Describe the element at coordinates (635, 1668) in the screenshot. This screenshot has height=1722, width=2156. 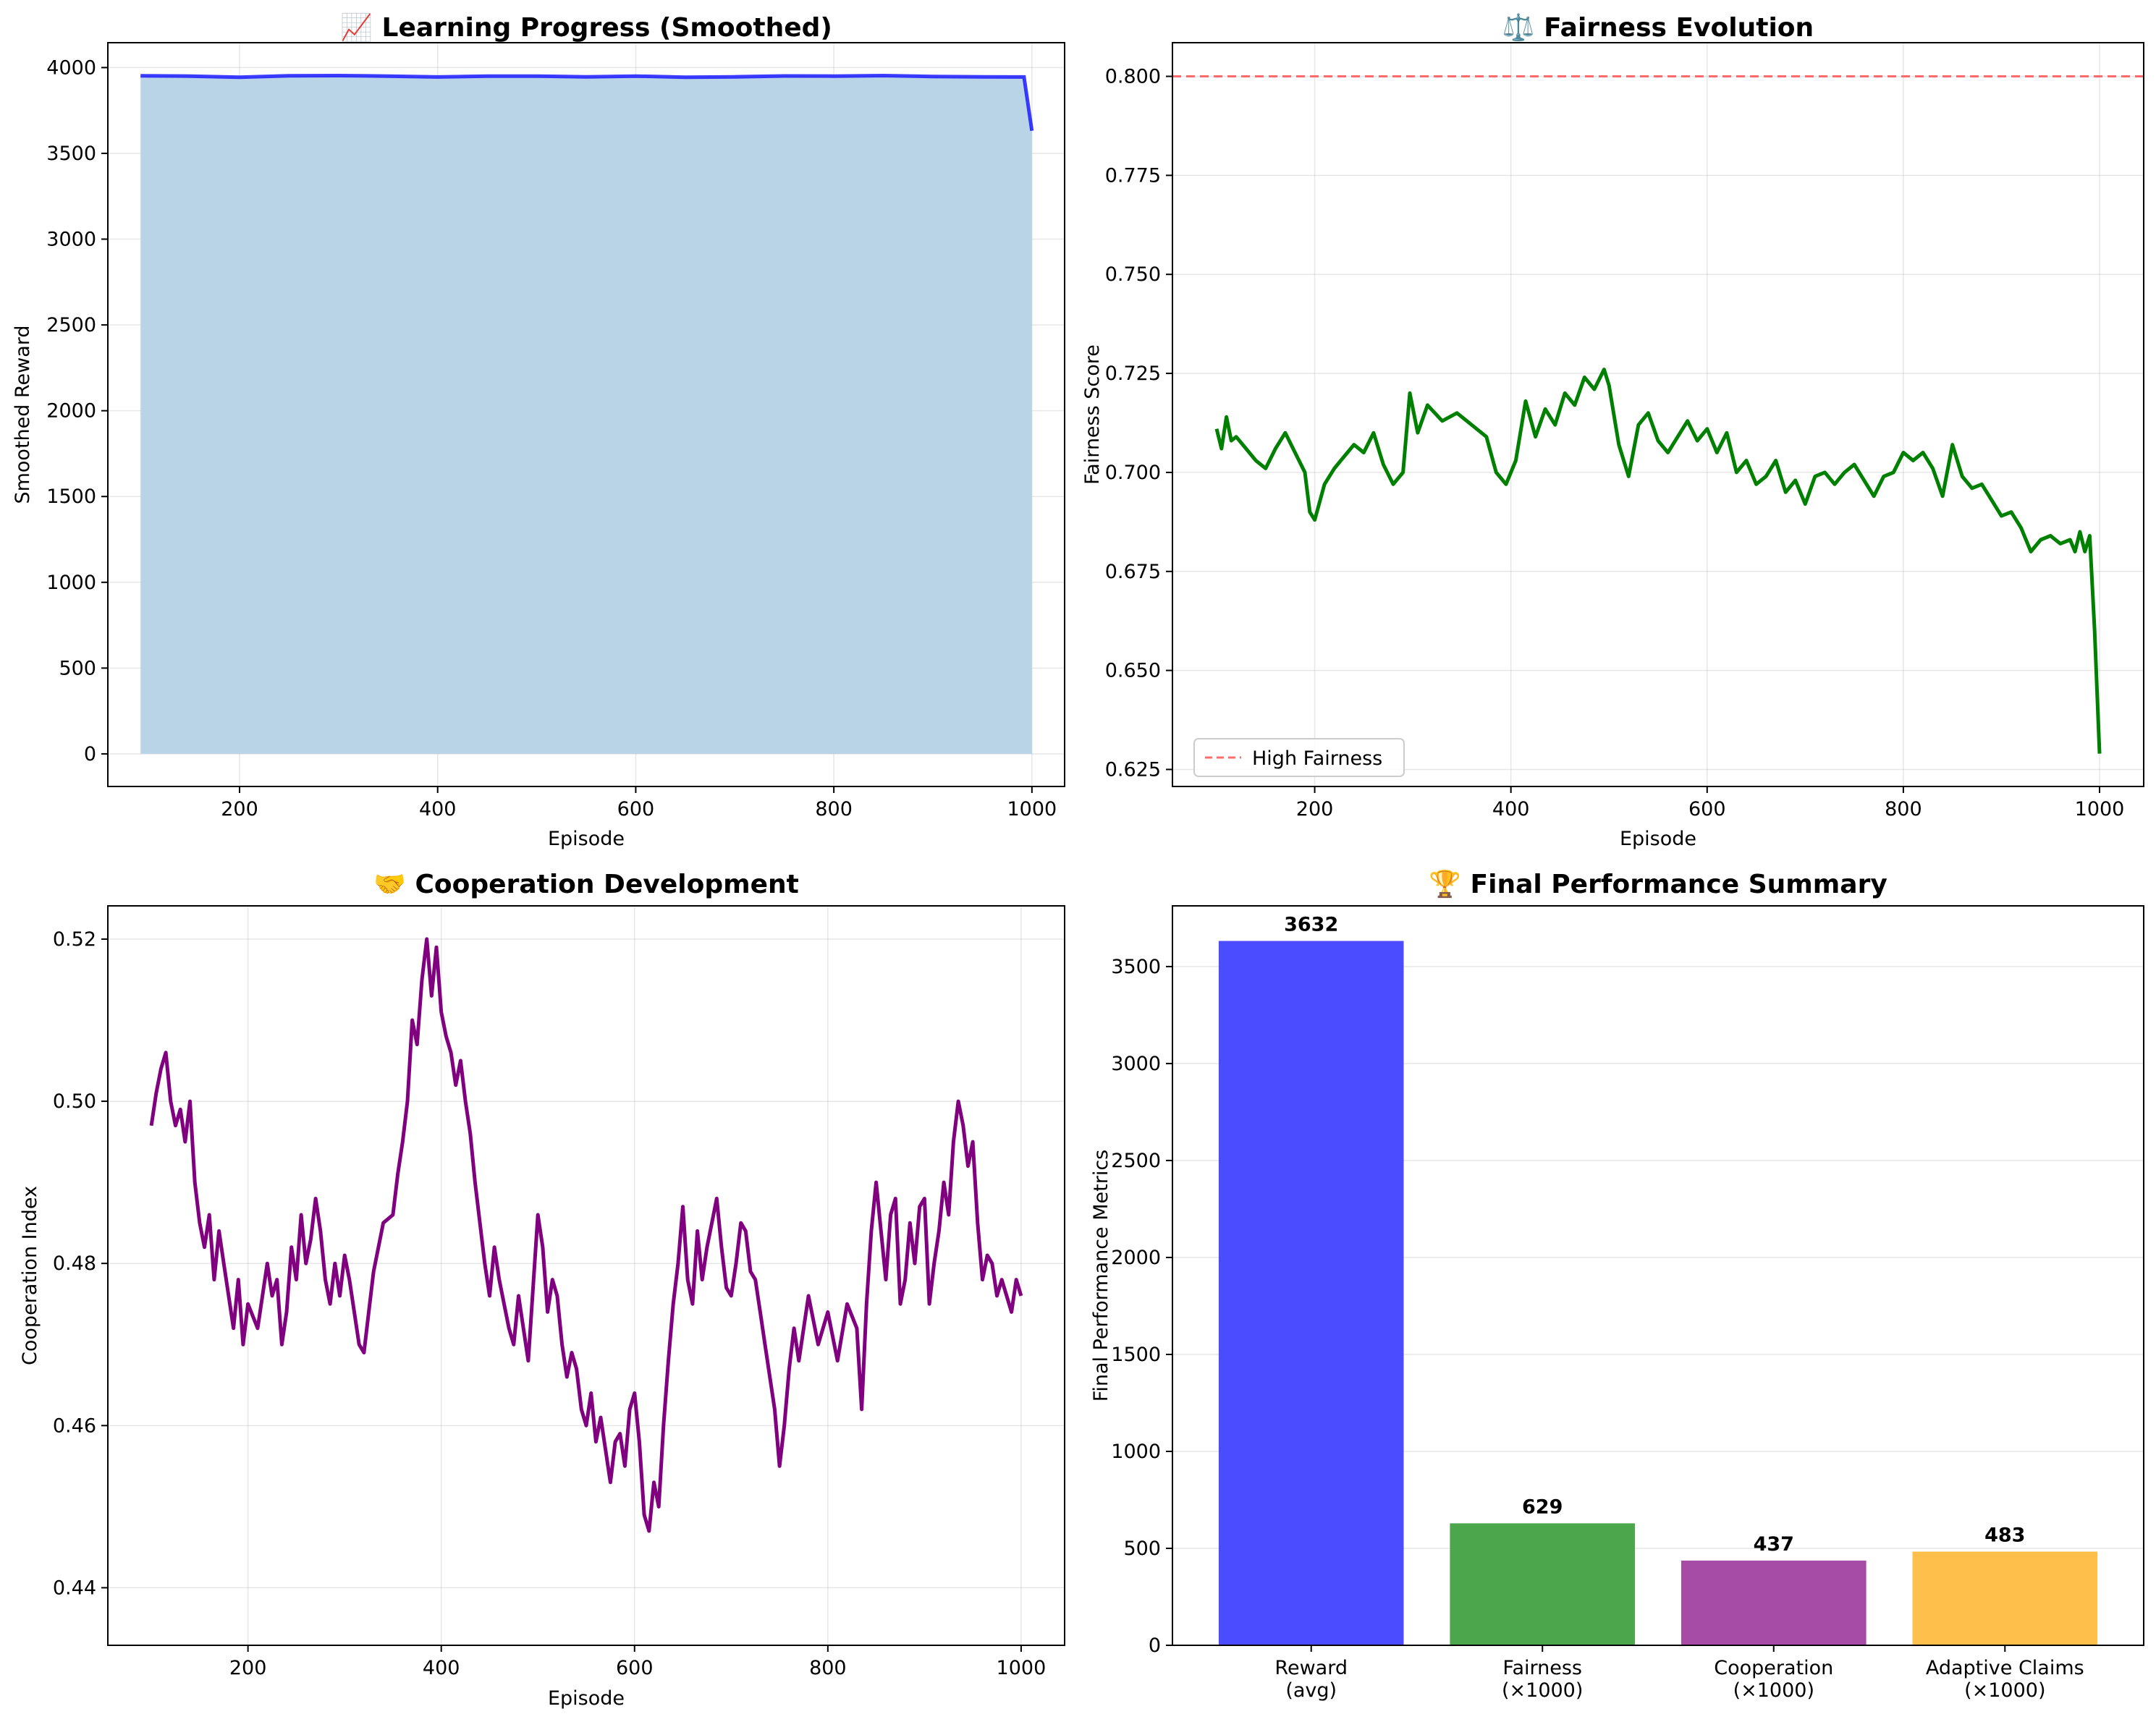
I see `cooperation-x-tick-label-600: 600` at that location.